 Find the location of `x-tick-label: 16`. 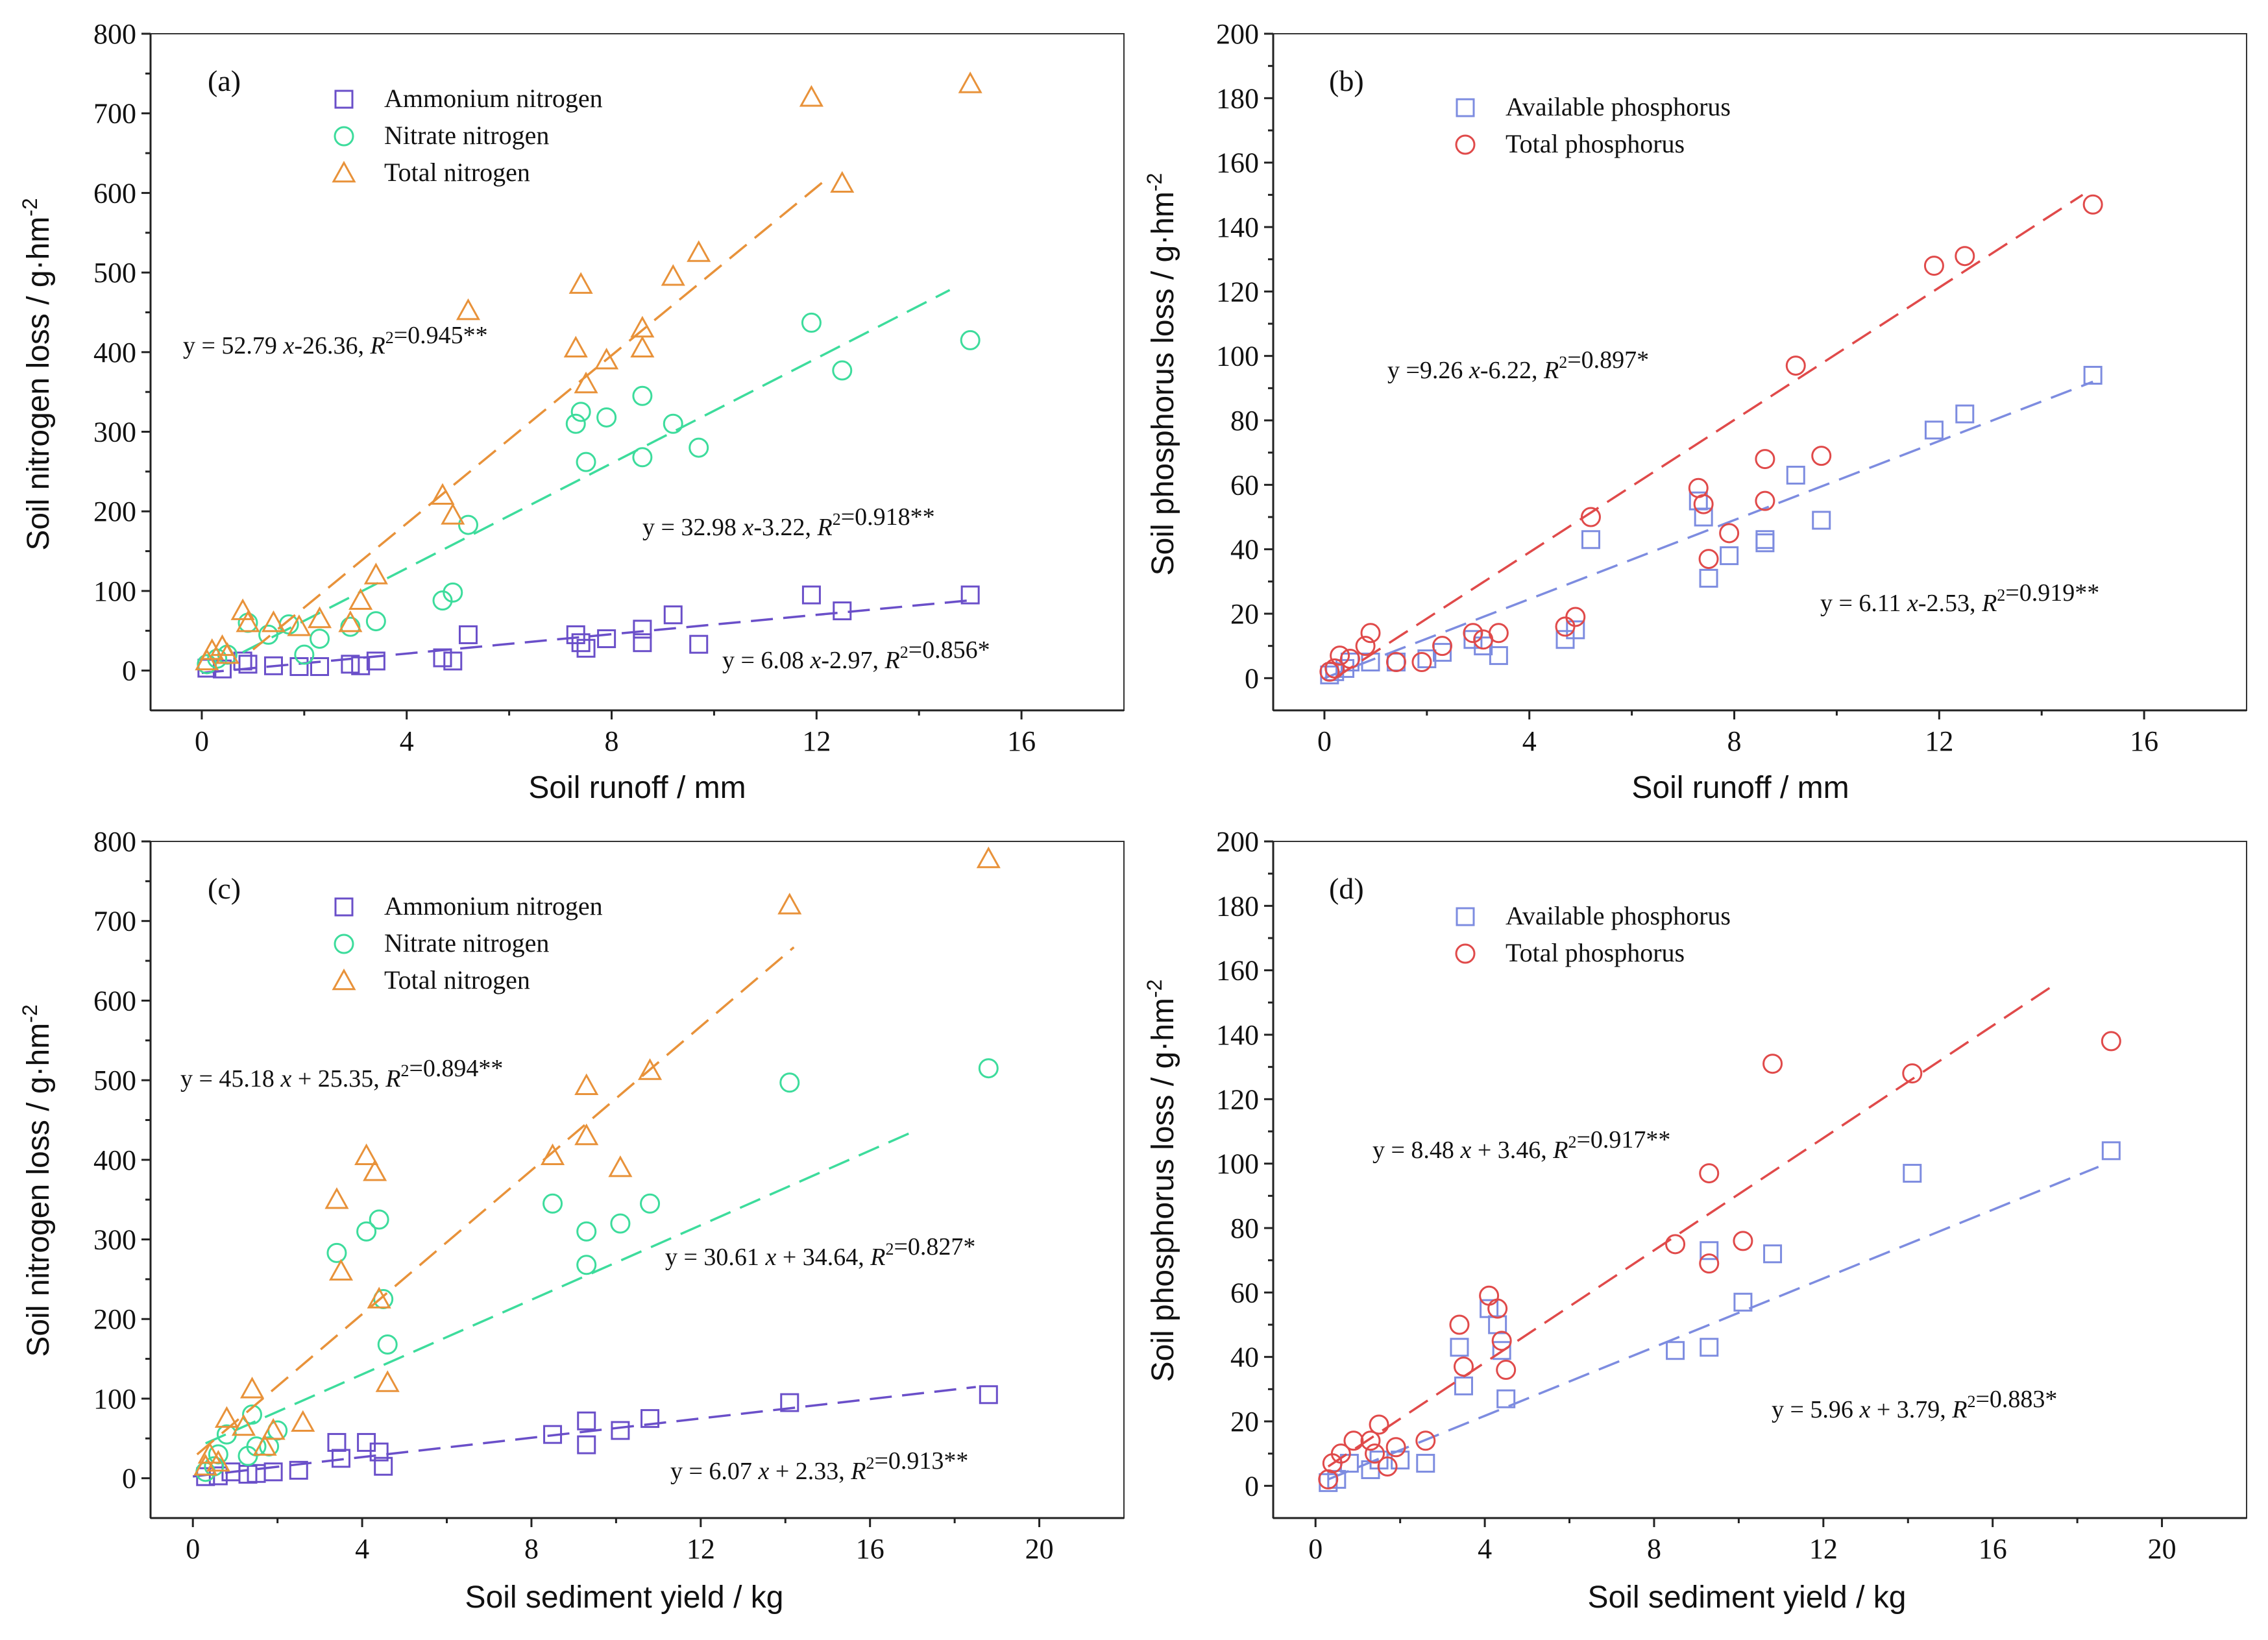

x-tick-label: 16 is located at coordinates (1021, 741).